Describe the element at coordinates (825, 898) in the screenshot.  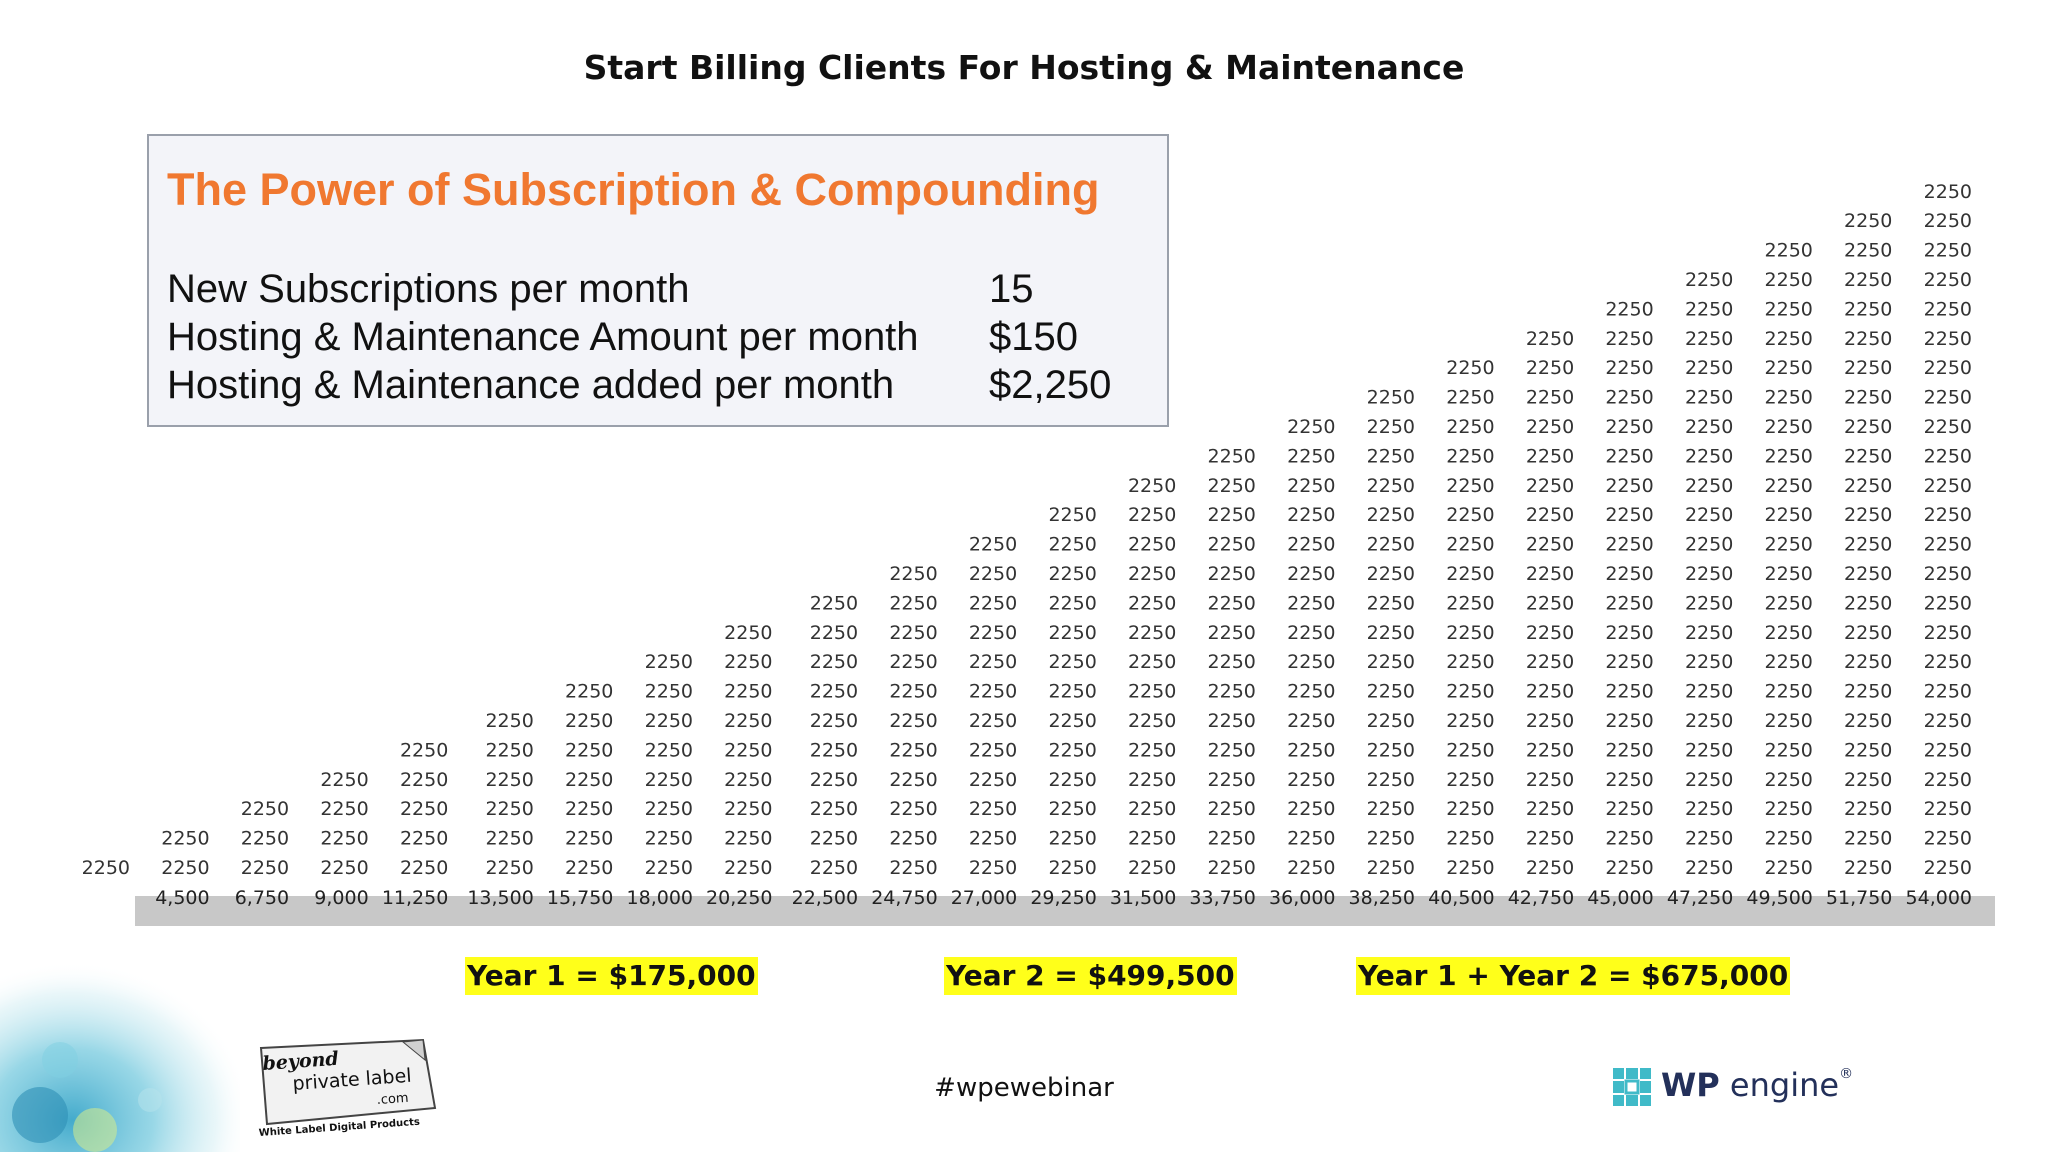
I see `total-value: 22,500` at that location.